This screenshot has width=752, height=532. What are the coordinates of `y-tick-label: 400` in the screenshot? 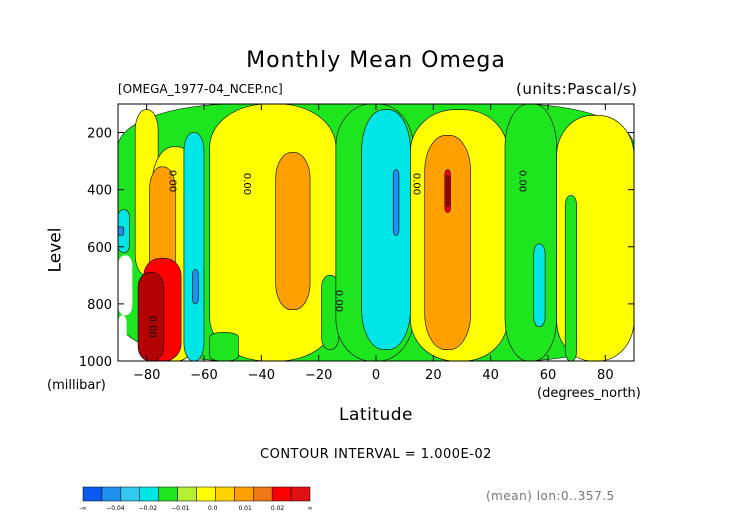 It's located at (99, 191).